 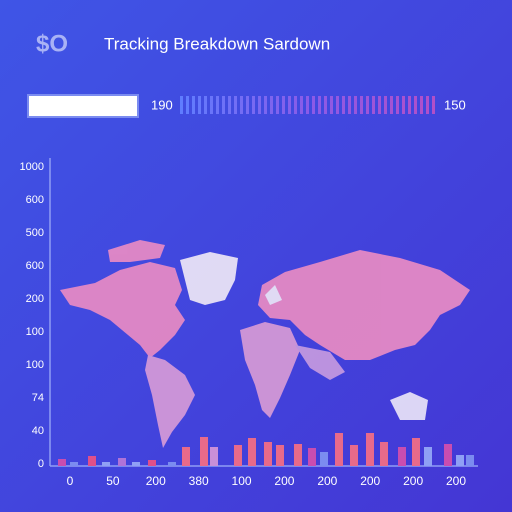 I want to click on y-labels: 1000 600 500 600 200 100 100 74 40 0, so click(x=32, y=315).